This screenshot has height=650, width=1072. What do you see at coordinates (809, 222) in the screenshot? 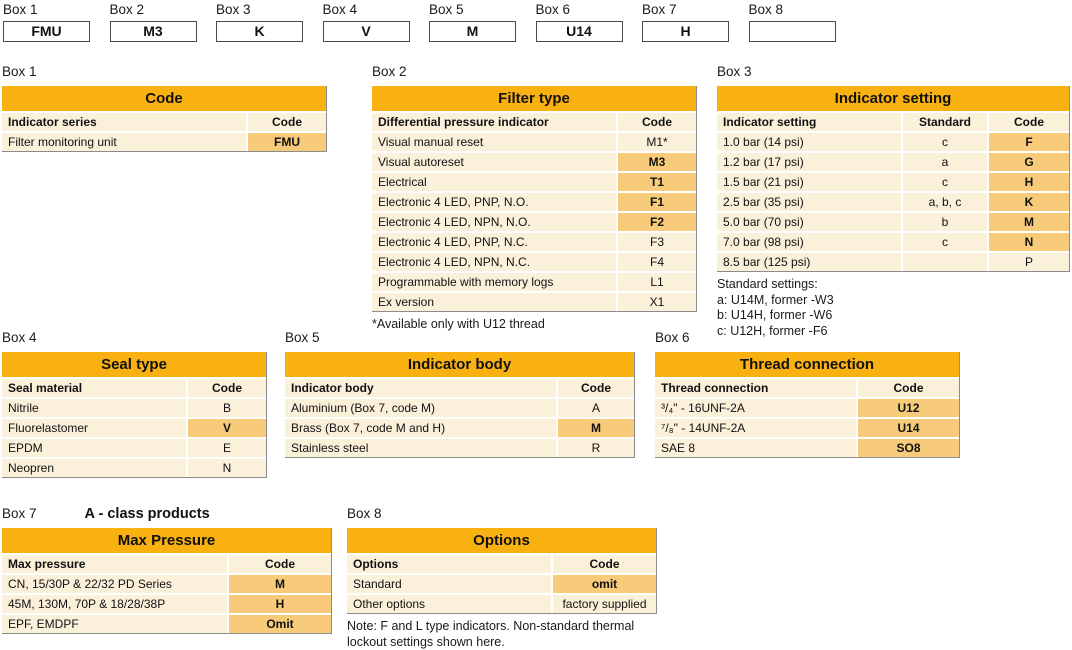
I see `cell: 5.0 bar (70 psi)` at bounding box center [809, 222].